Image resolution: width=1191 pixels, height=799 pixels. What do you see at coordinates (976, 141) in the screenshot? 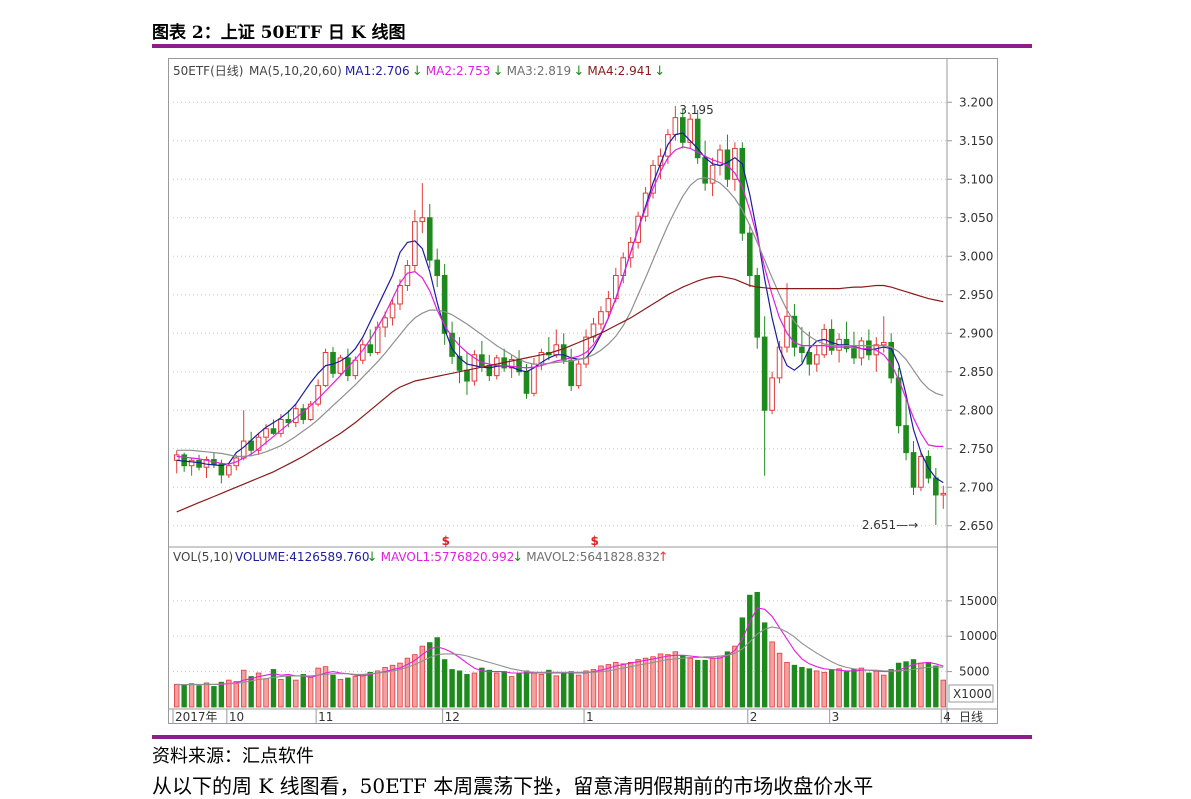
I see `price-tick-label: 3.150` at bounding box center [976, 141].